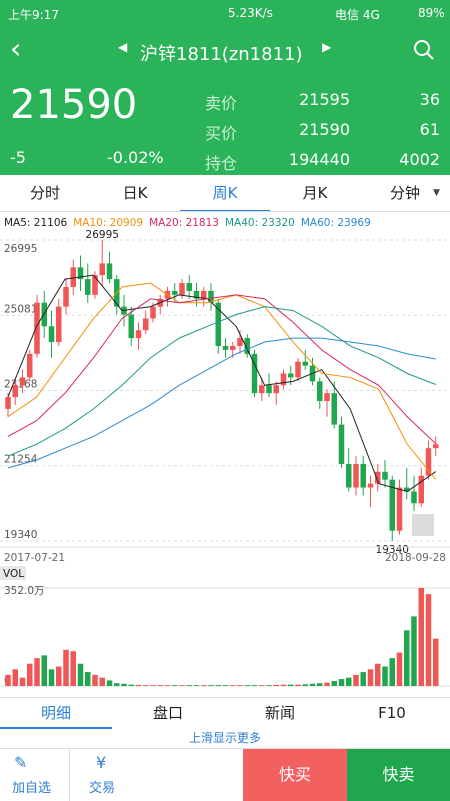 This screenshot has width=450, height=801. What do you see at coordinates (102, 235) in the screenshot?
I see `high-annotation: 26995` at bounding box center [102, 235].